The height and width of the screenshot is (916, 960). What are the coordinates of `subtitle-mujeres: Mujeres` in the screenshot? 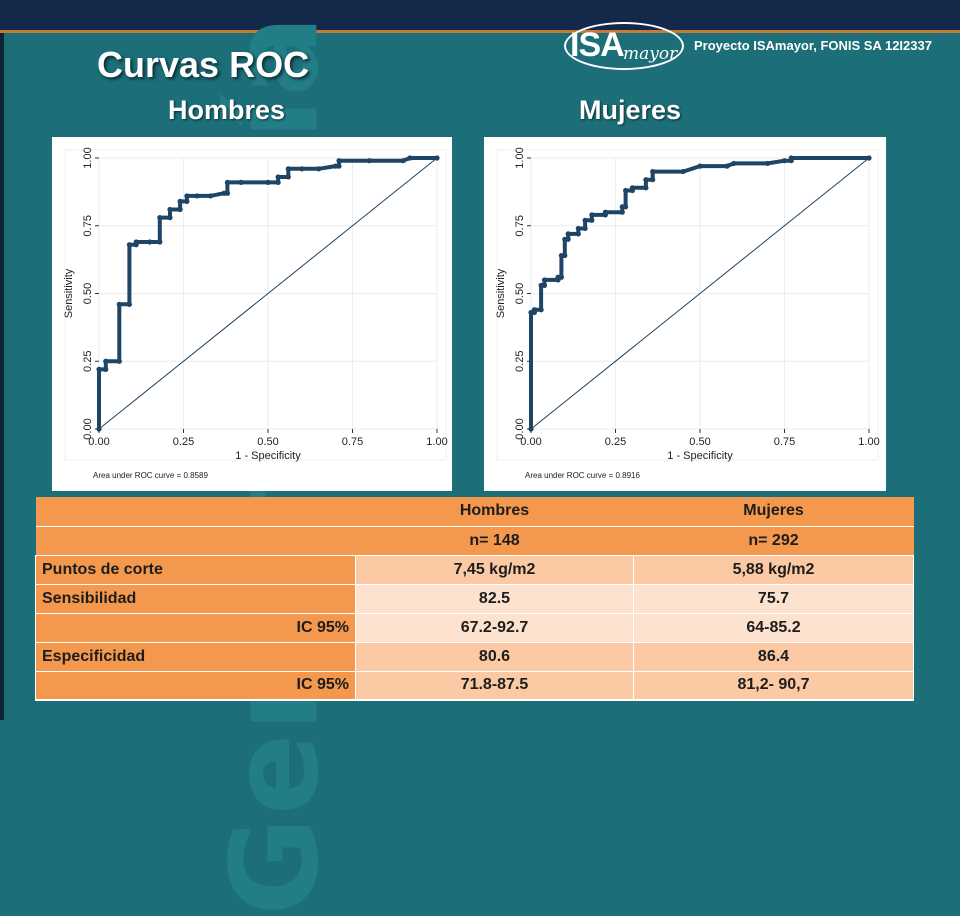 It's located at (630, 110).